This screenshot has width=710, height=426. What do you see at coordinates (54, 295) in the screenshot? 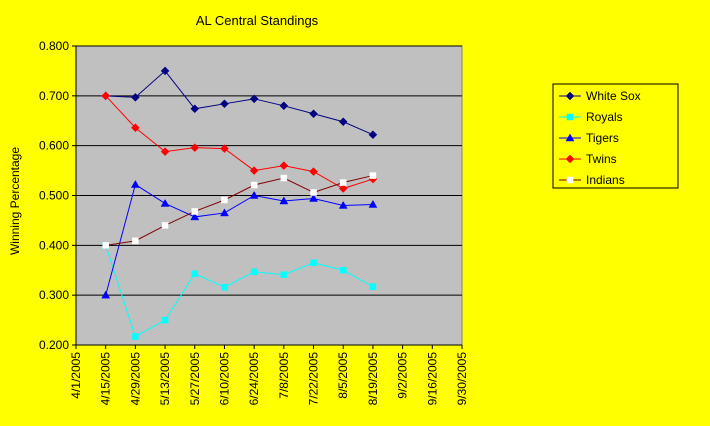
I see `y-tick-label: 0.300` at bounding box center [54, 295].